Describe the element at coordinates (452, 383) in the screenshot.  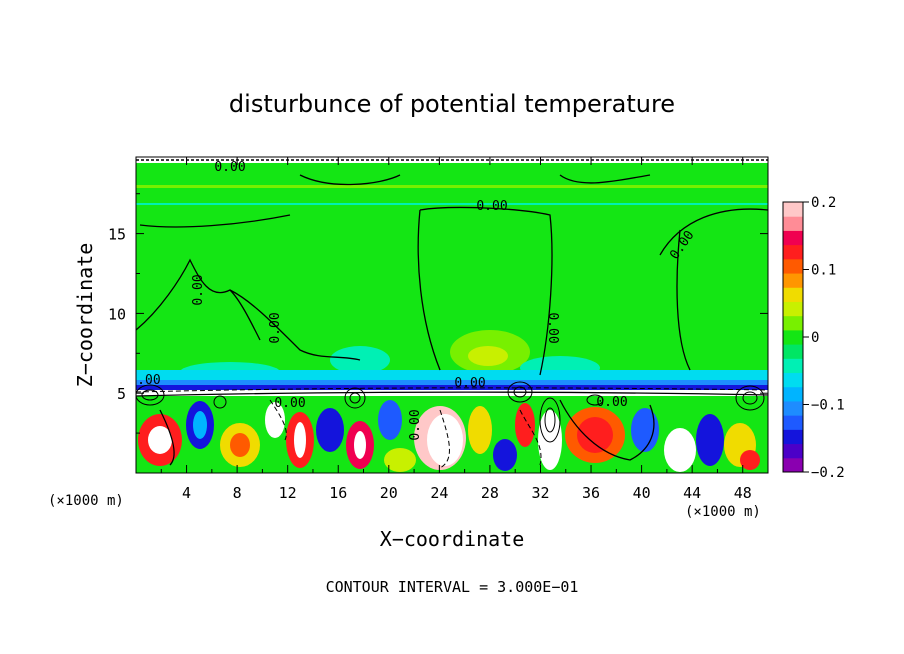
I see `field-band-lblue` at that location.